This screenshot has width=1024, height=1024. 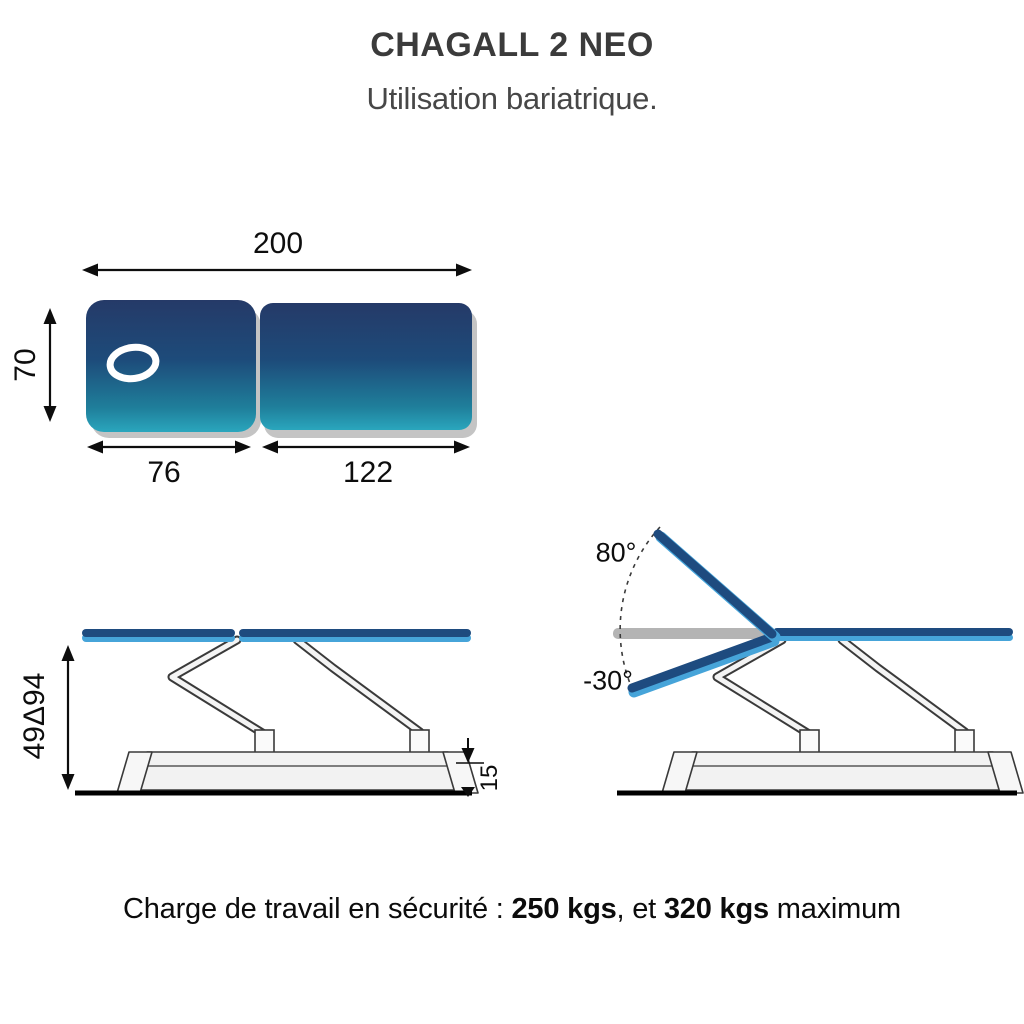 What do you see at coordinates (640, 909) in the screenshot?
I see `load-capacity-mid: , et` at bounding box center [640, 909].